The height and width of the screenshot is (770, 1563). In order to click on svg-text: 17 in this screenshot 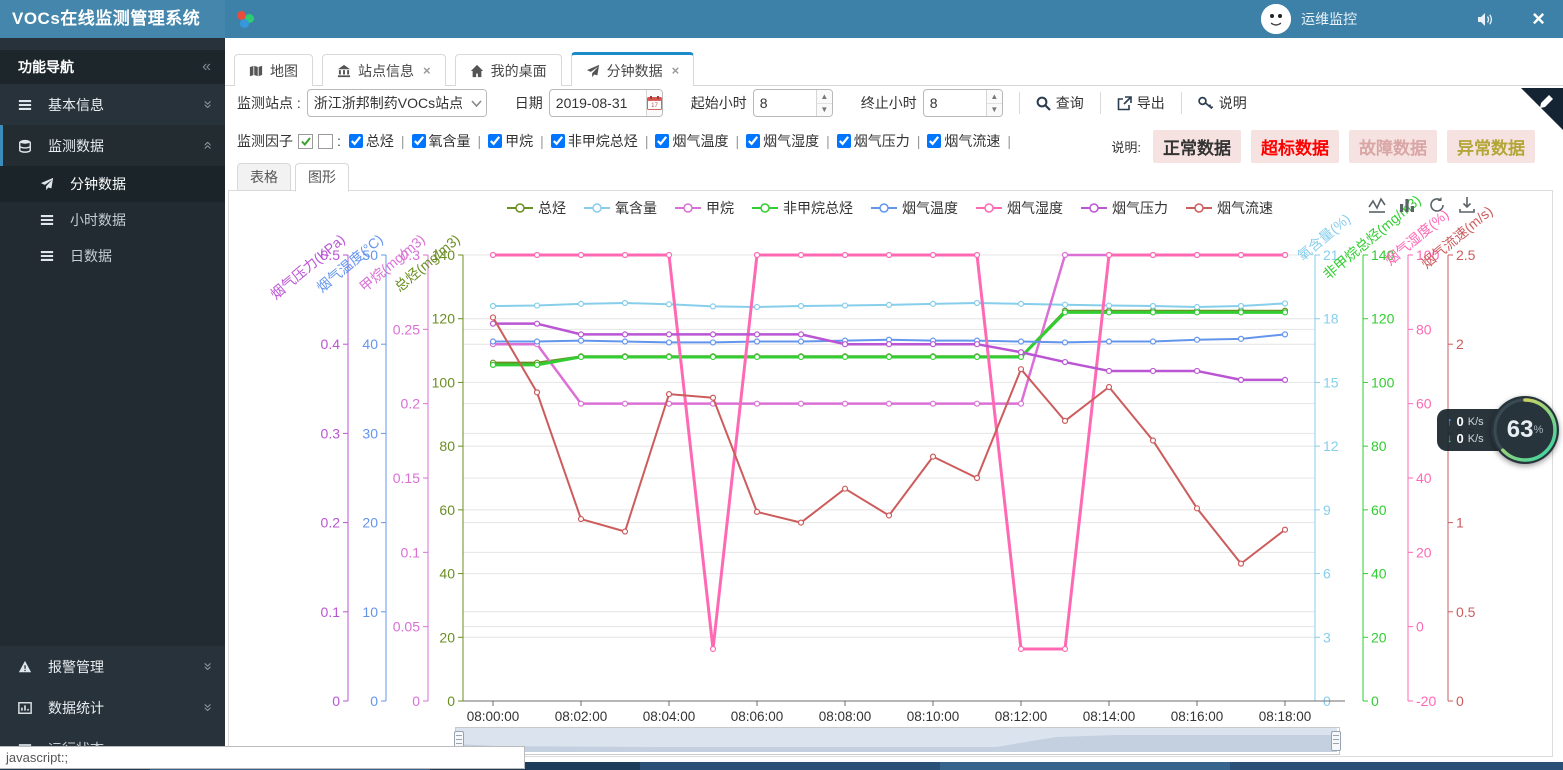, I will do `click(654, 106)`.